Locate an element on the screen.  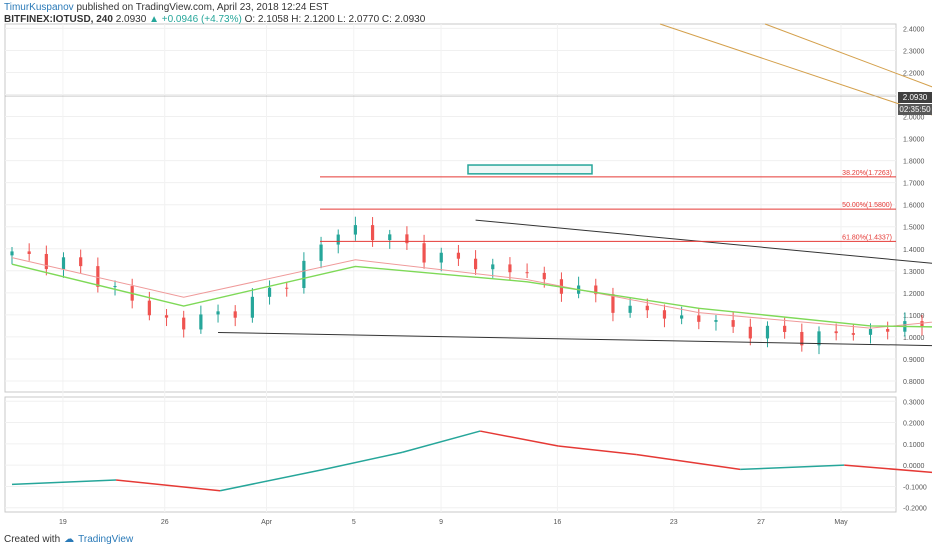
y-tick-label-osc: 0.3000 is located at coordinates (914, 402).